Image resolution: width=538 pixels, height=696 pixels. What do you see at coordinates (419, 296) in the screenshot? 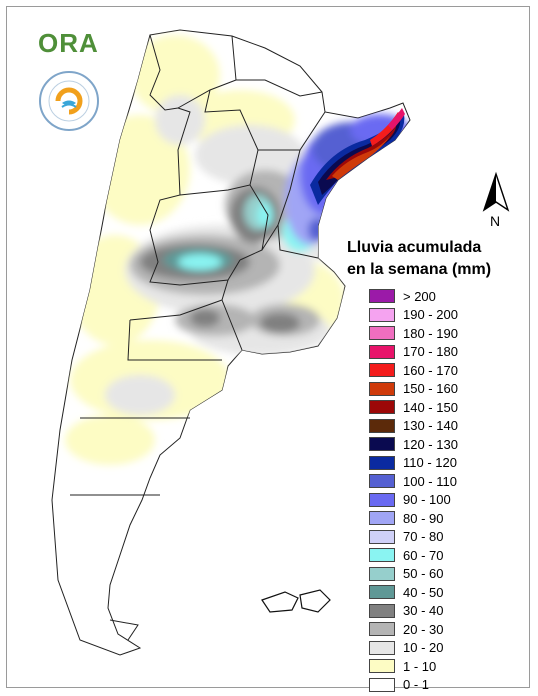
I see `legend-label: > 200` at bounding box center [419, 296].